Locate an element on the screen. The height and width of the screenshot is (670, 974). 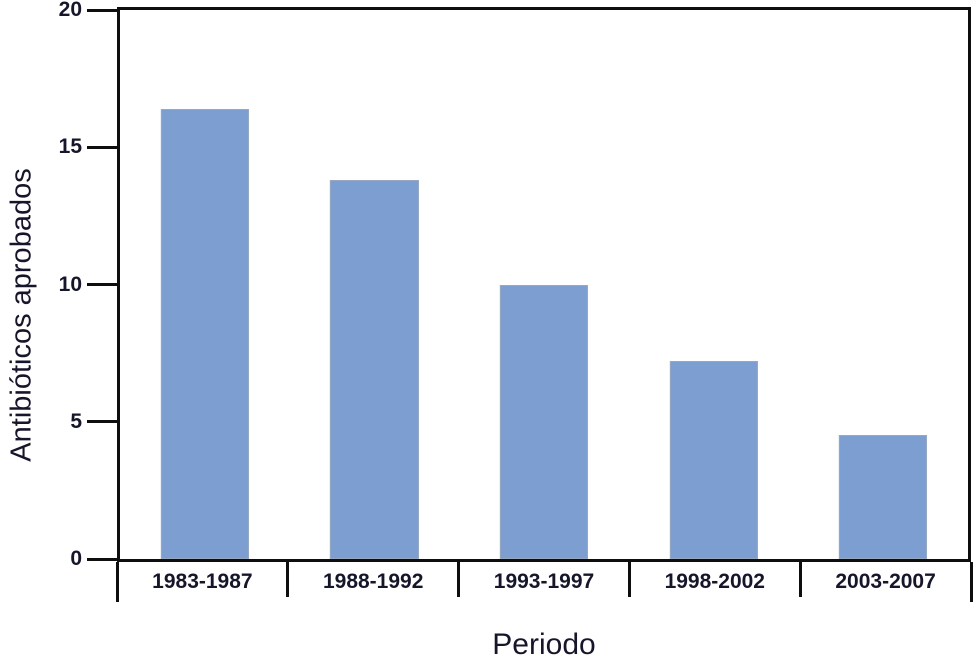
bar-1988-1992 is located at coordinates (374, 369).